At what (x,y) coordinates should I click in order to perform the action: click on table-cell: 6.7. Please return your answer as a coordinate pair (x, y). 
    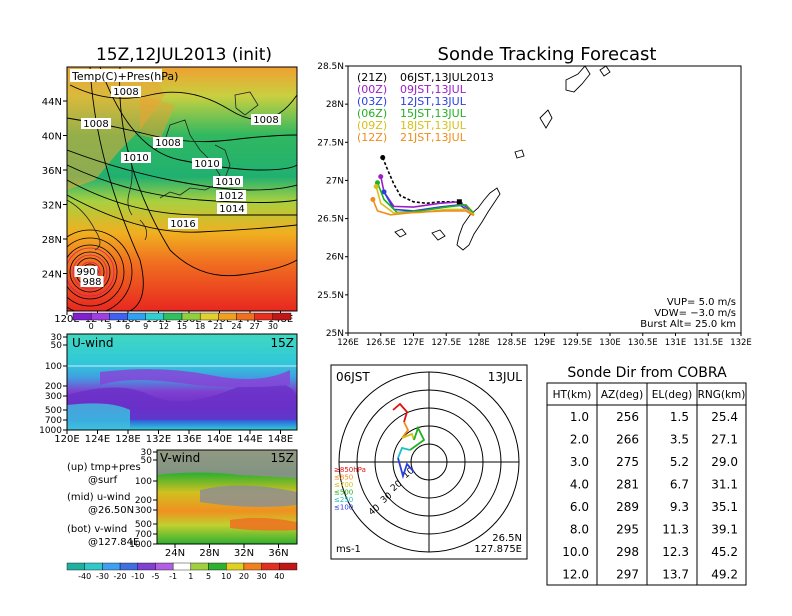
    Looking at the image, I should click on (679, 485).